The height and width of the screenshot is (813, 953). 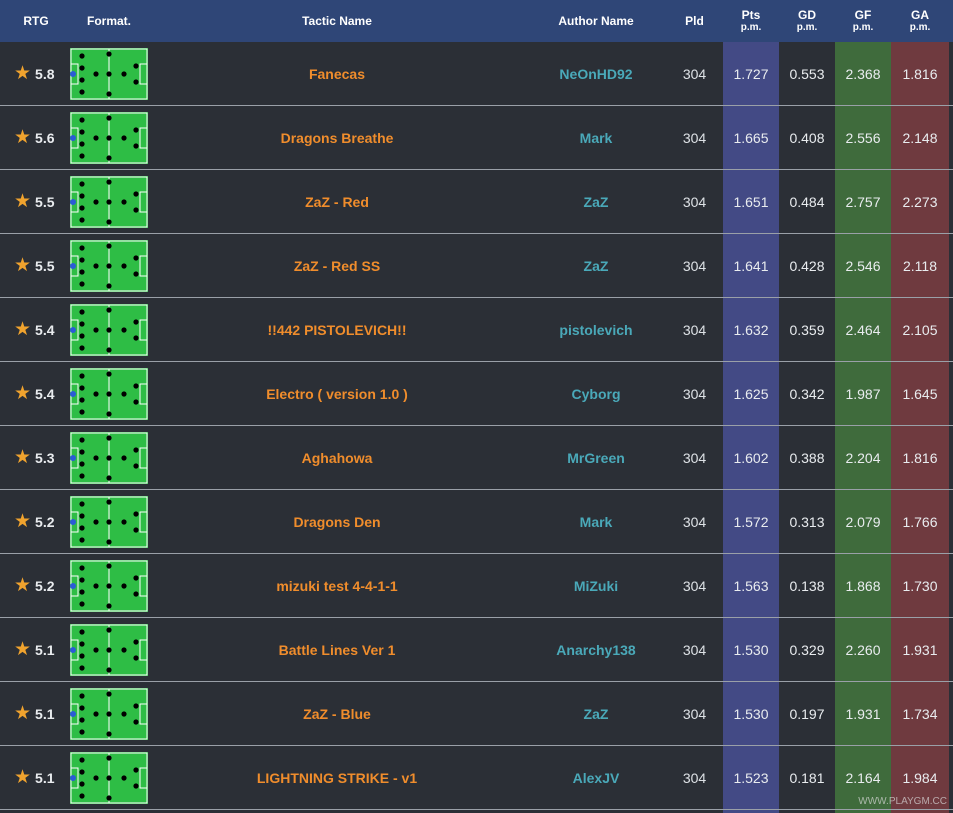 What do you see at coordinates (337, 329) in the screenshot?
I see `tactic-name-link: !!442 PISTOLEVICH!!` at bounding box center [337, 329].